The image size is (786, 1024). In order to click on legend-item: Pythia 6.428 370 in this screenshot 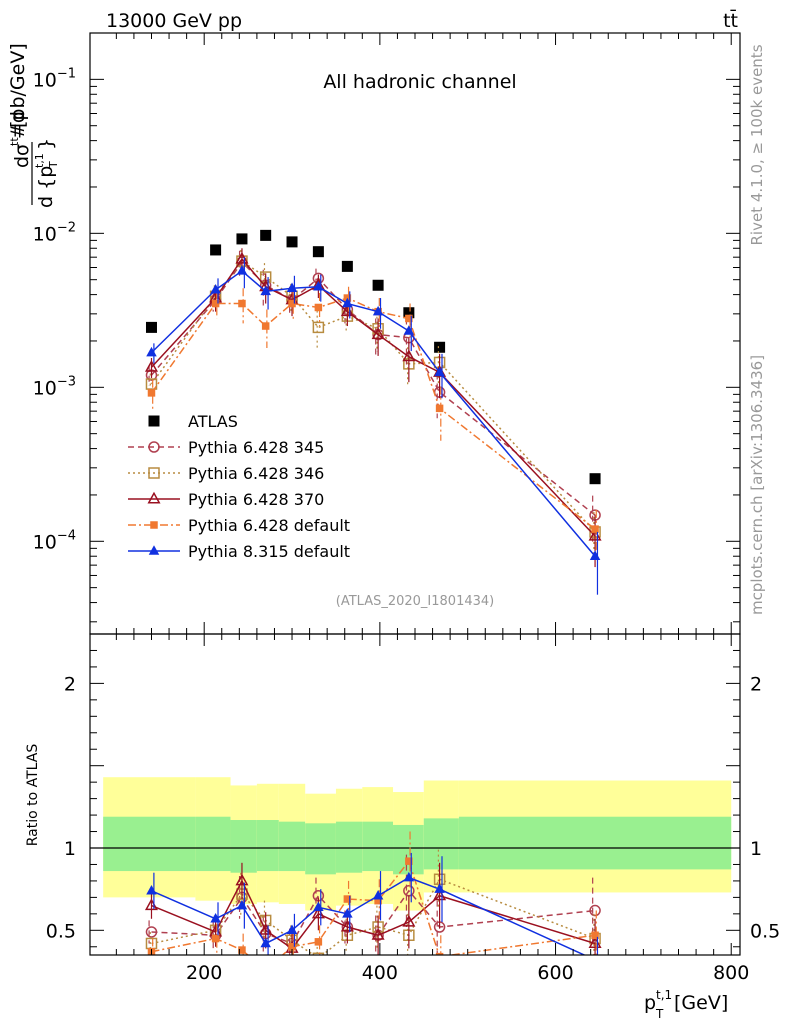, I will do `click(226, 499)`.